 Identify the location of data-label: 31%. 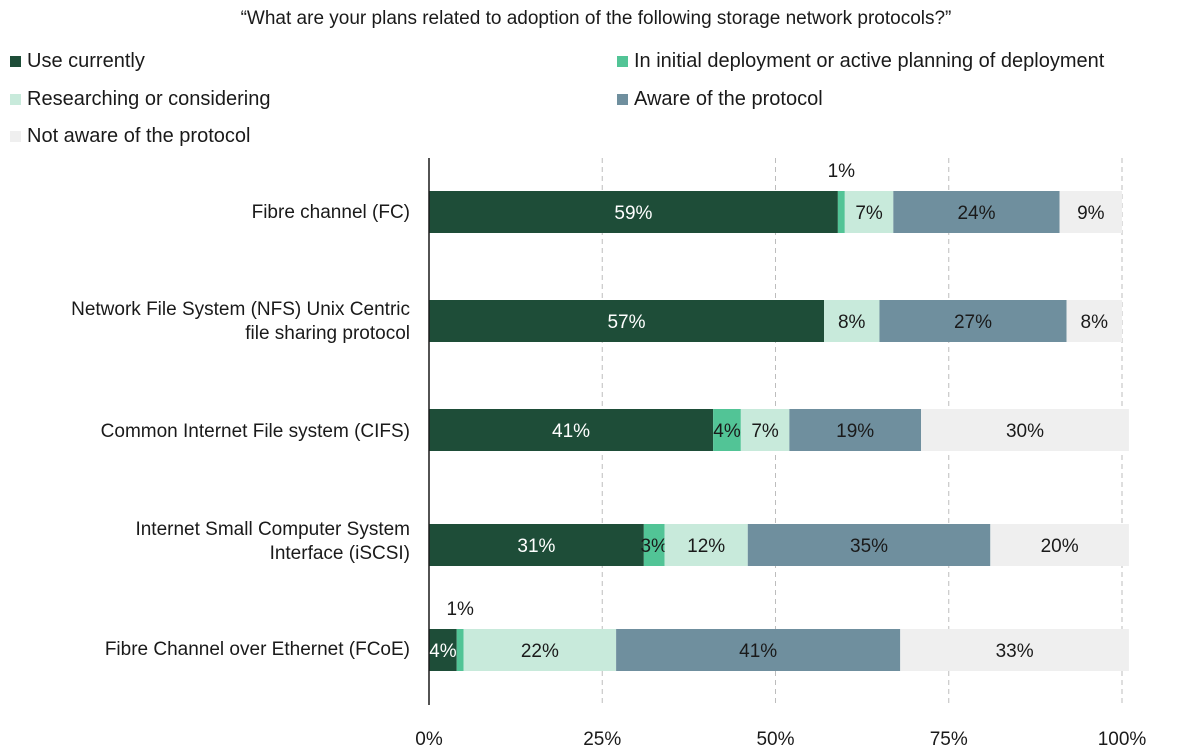
(536, 546).